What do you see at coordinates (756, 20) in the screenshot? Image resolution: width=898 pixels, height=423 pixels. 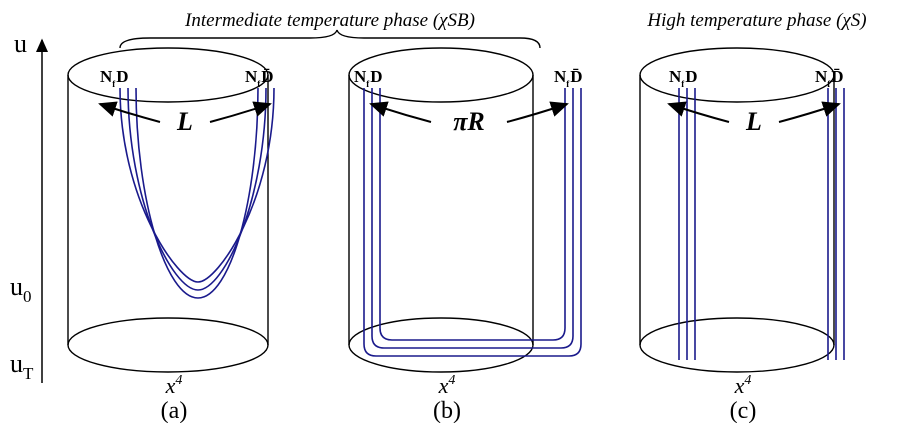 I see `phase-title: High temperature phase (χS)` at bounding box center [756, 20].